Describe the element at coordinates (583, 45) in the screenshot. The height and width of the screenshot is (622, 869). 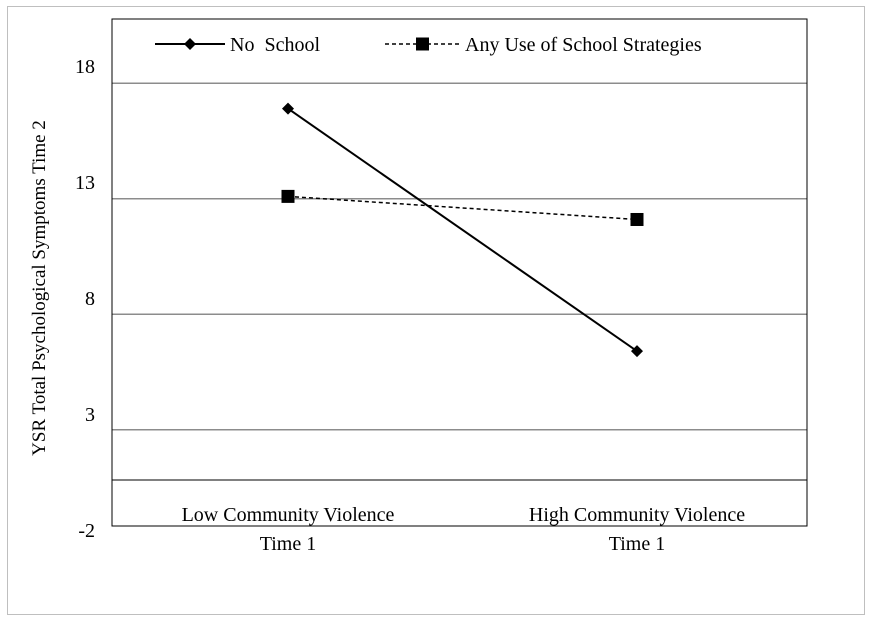
I see `legend-label: Any Use of School Strategies` at that location.